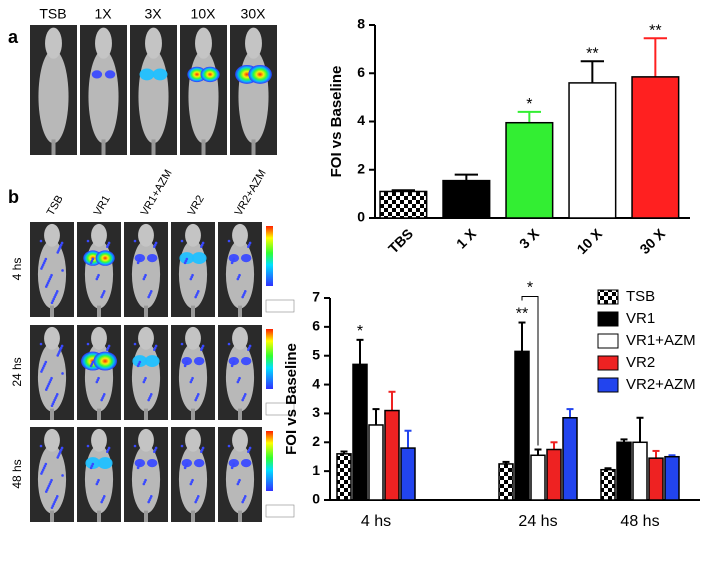 This screenshot has width=710, height=567. Describe the element at coordinates (639, 521) in the screenshot. I see `x-tick-label: 48 hs` at that location.